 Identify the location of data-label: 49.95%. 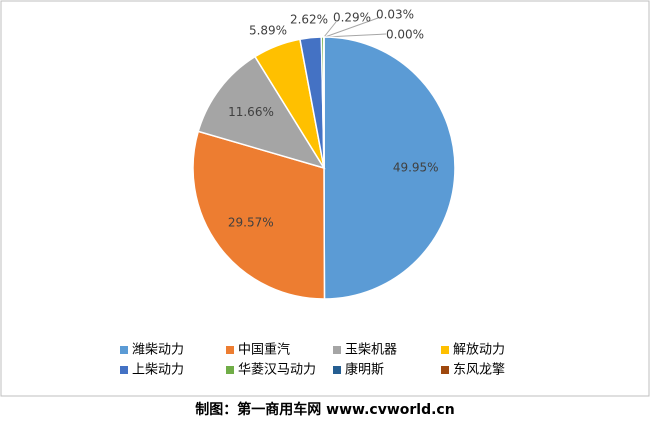
(416, 167).